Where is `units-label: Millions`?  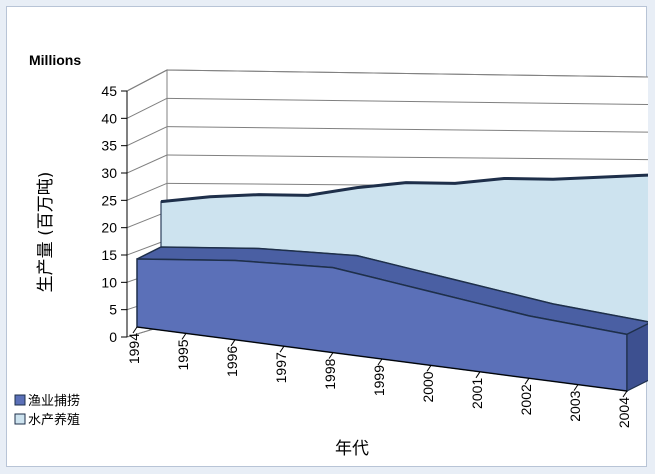
units-label: Millions is located at coordinates (55, 60).